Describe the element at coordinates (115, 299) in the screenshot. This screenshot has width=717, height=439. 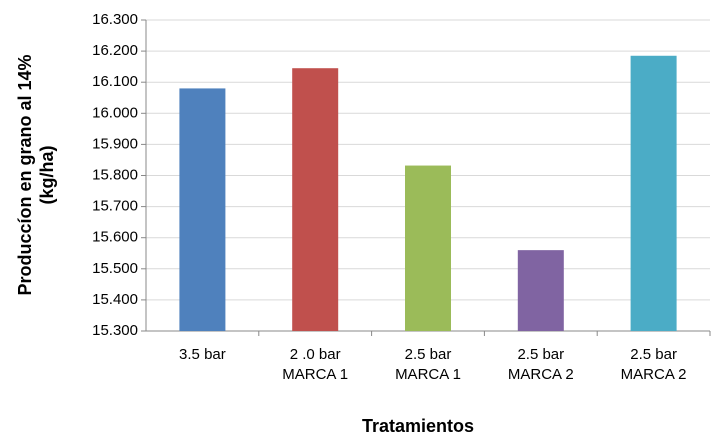
I see `y-tick-label: 15.400` at that location.